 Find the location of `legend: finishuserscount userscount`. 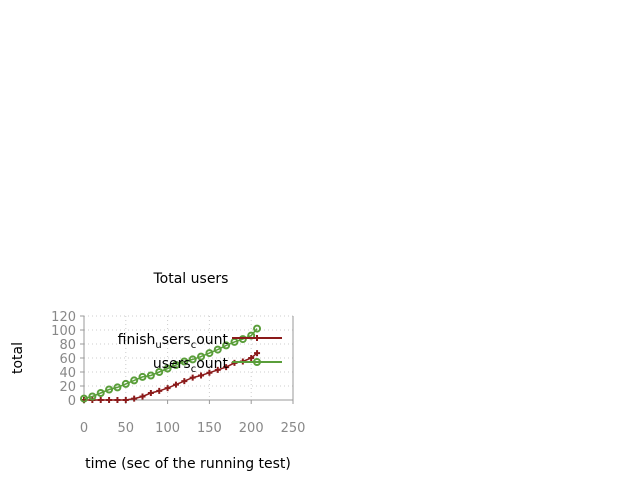

legend: finishuserscount userscount is located at coordinates (200, 353).